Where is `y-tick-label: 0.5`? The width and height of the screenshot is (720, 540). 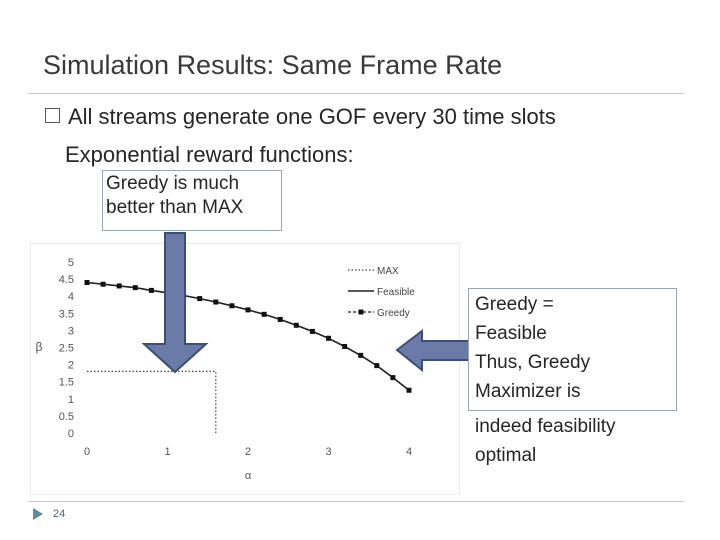
y-tick-label: 0.5 is located at coordinates (66, 417).